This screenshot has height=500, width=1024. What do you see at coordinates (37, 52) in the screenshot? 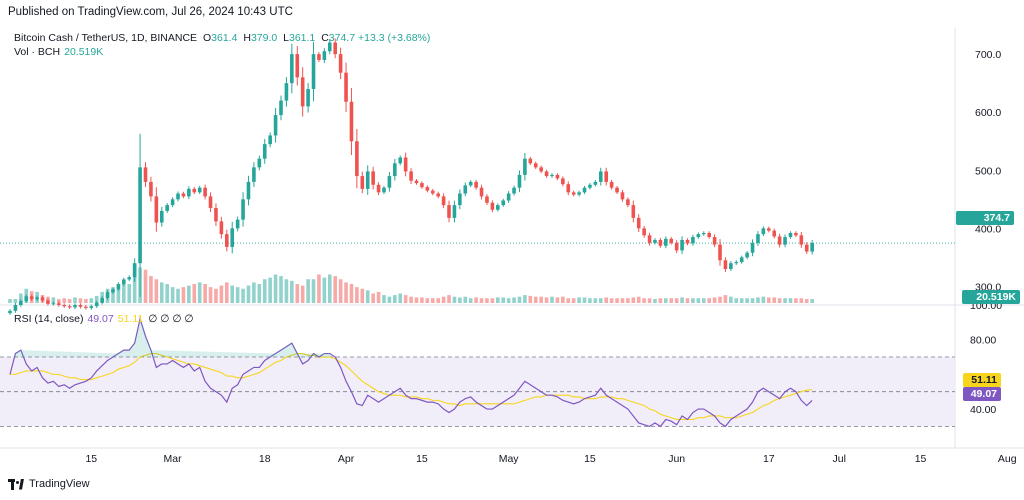
I see `volume-label: Vol · BCH` at bounding box center [37, 52].